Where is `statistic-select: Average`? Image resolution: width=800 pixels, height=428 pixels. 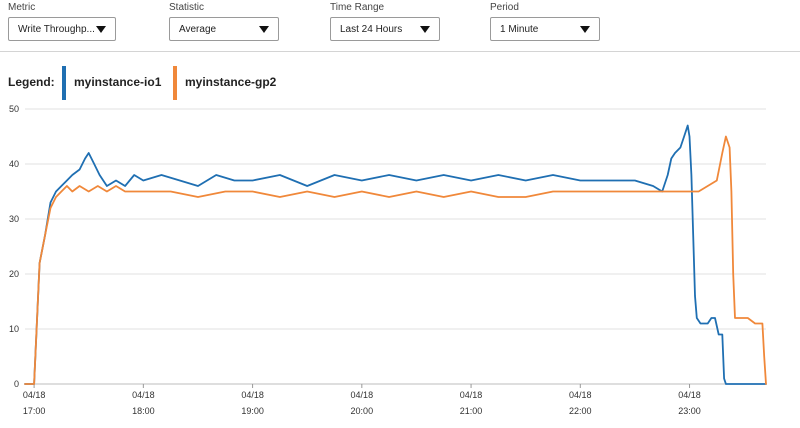 statistic-select: Average is located at coordinates (224, 29).